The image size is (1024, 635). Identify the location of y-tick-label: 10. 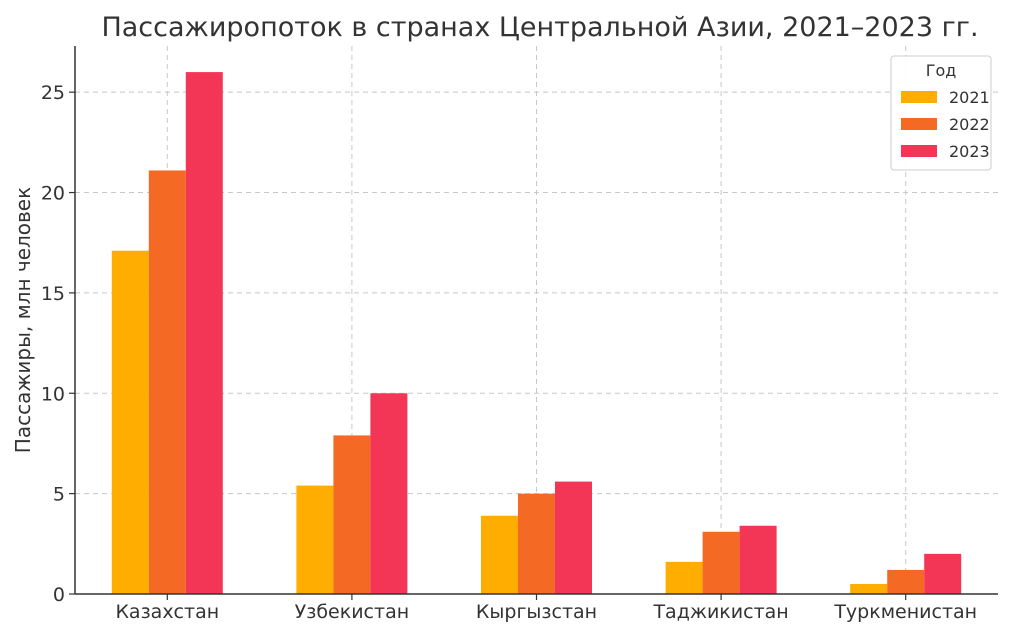
(53, 394).